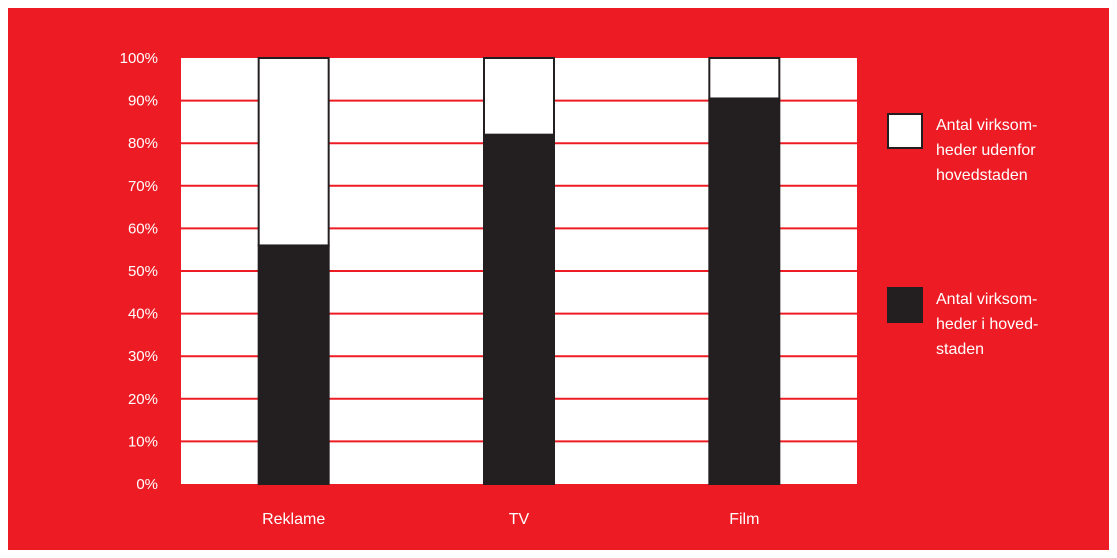 This screenshot has width=1117, height=558. Describe the element at coordinates (143, 186) in the screenshot. I see `y-tick-label: 70%` at that location.